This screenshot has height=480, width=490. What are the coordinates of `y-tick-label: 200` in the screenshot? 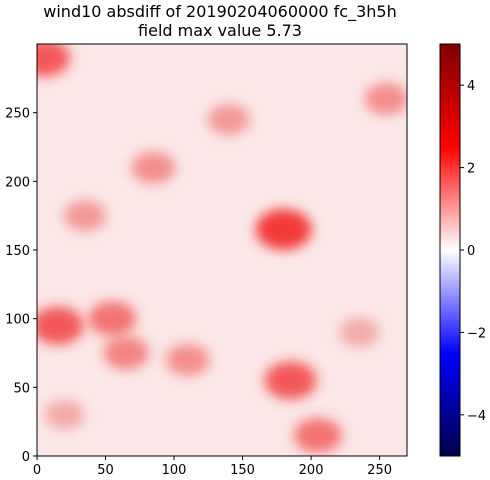 It's located at (17, 182).